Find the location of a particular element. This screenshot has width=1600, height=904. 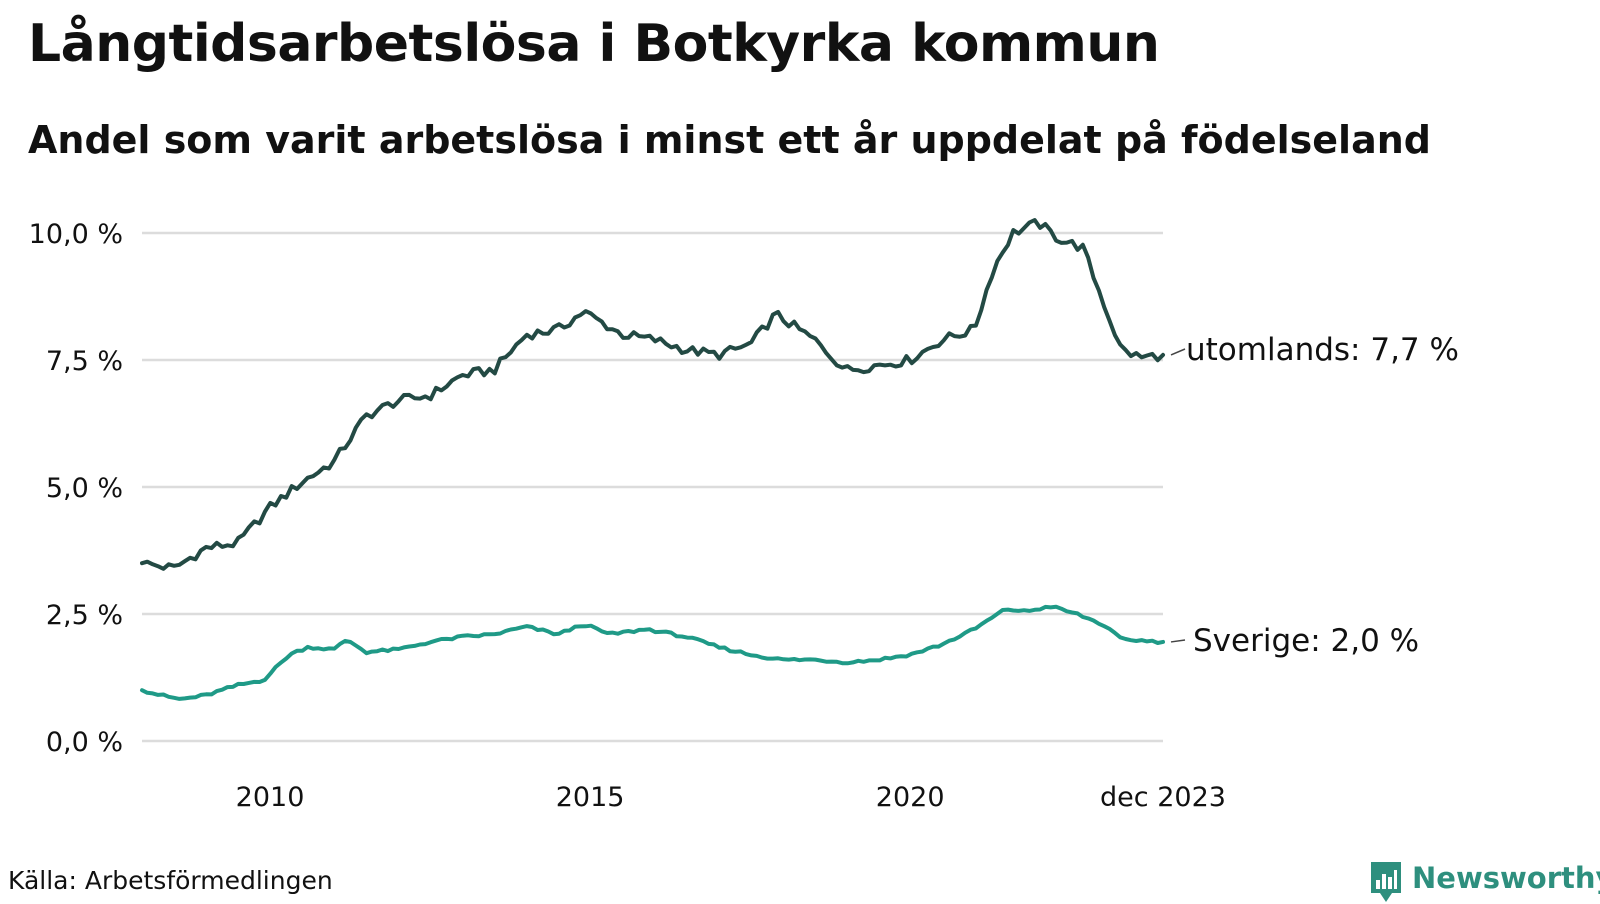

brand-logo: Newsworthy is located at coordinates (1484, 882).